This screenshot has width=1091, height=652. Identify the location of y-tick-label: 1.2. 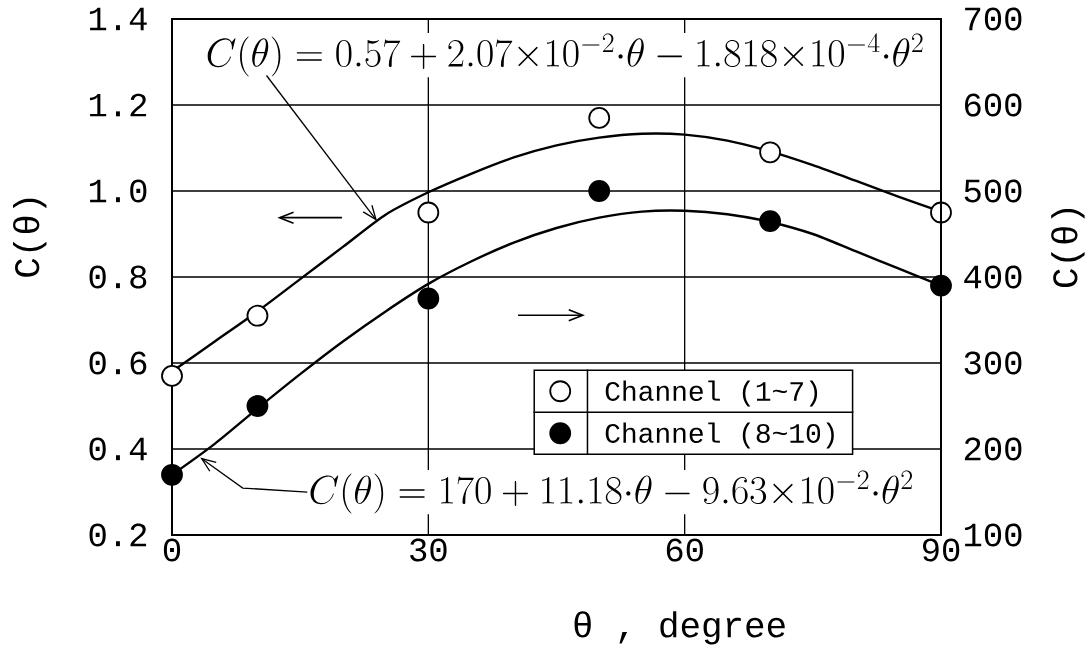
(118, 105).